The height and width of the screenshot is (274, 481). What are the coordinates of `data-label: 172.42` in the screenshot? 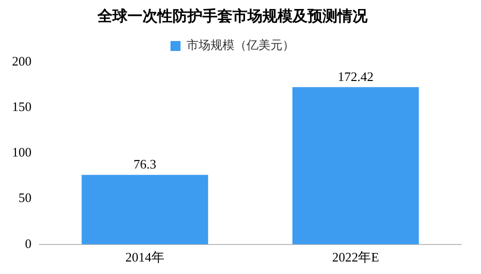 It's located at (356, 76).